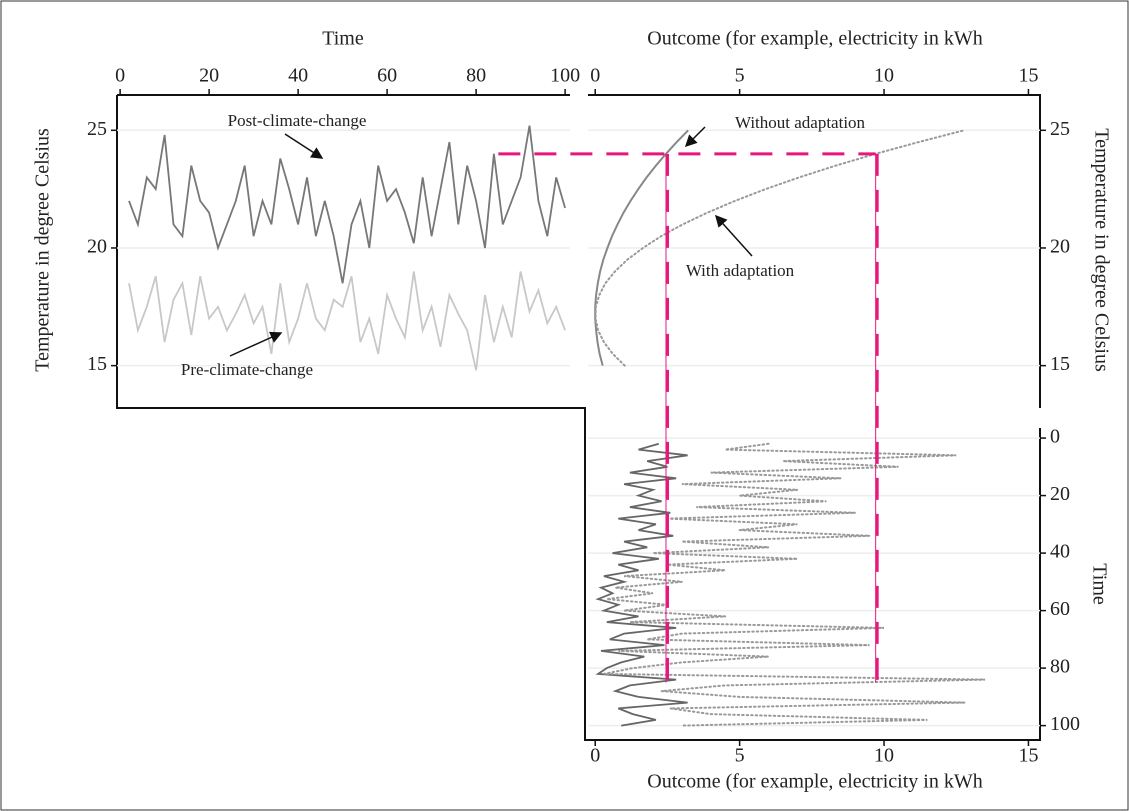 The height and width of the screenshot is (811, 1129). What do you see at coordinates (1065, 724) in the screenshot?
I see `y-tick-label: 100` at bounding box center [1065, 724].